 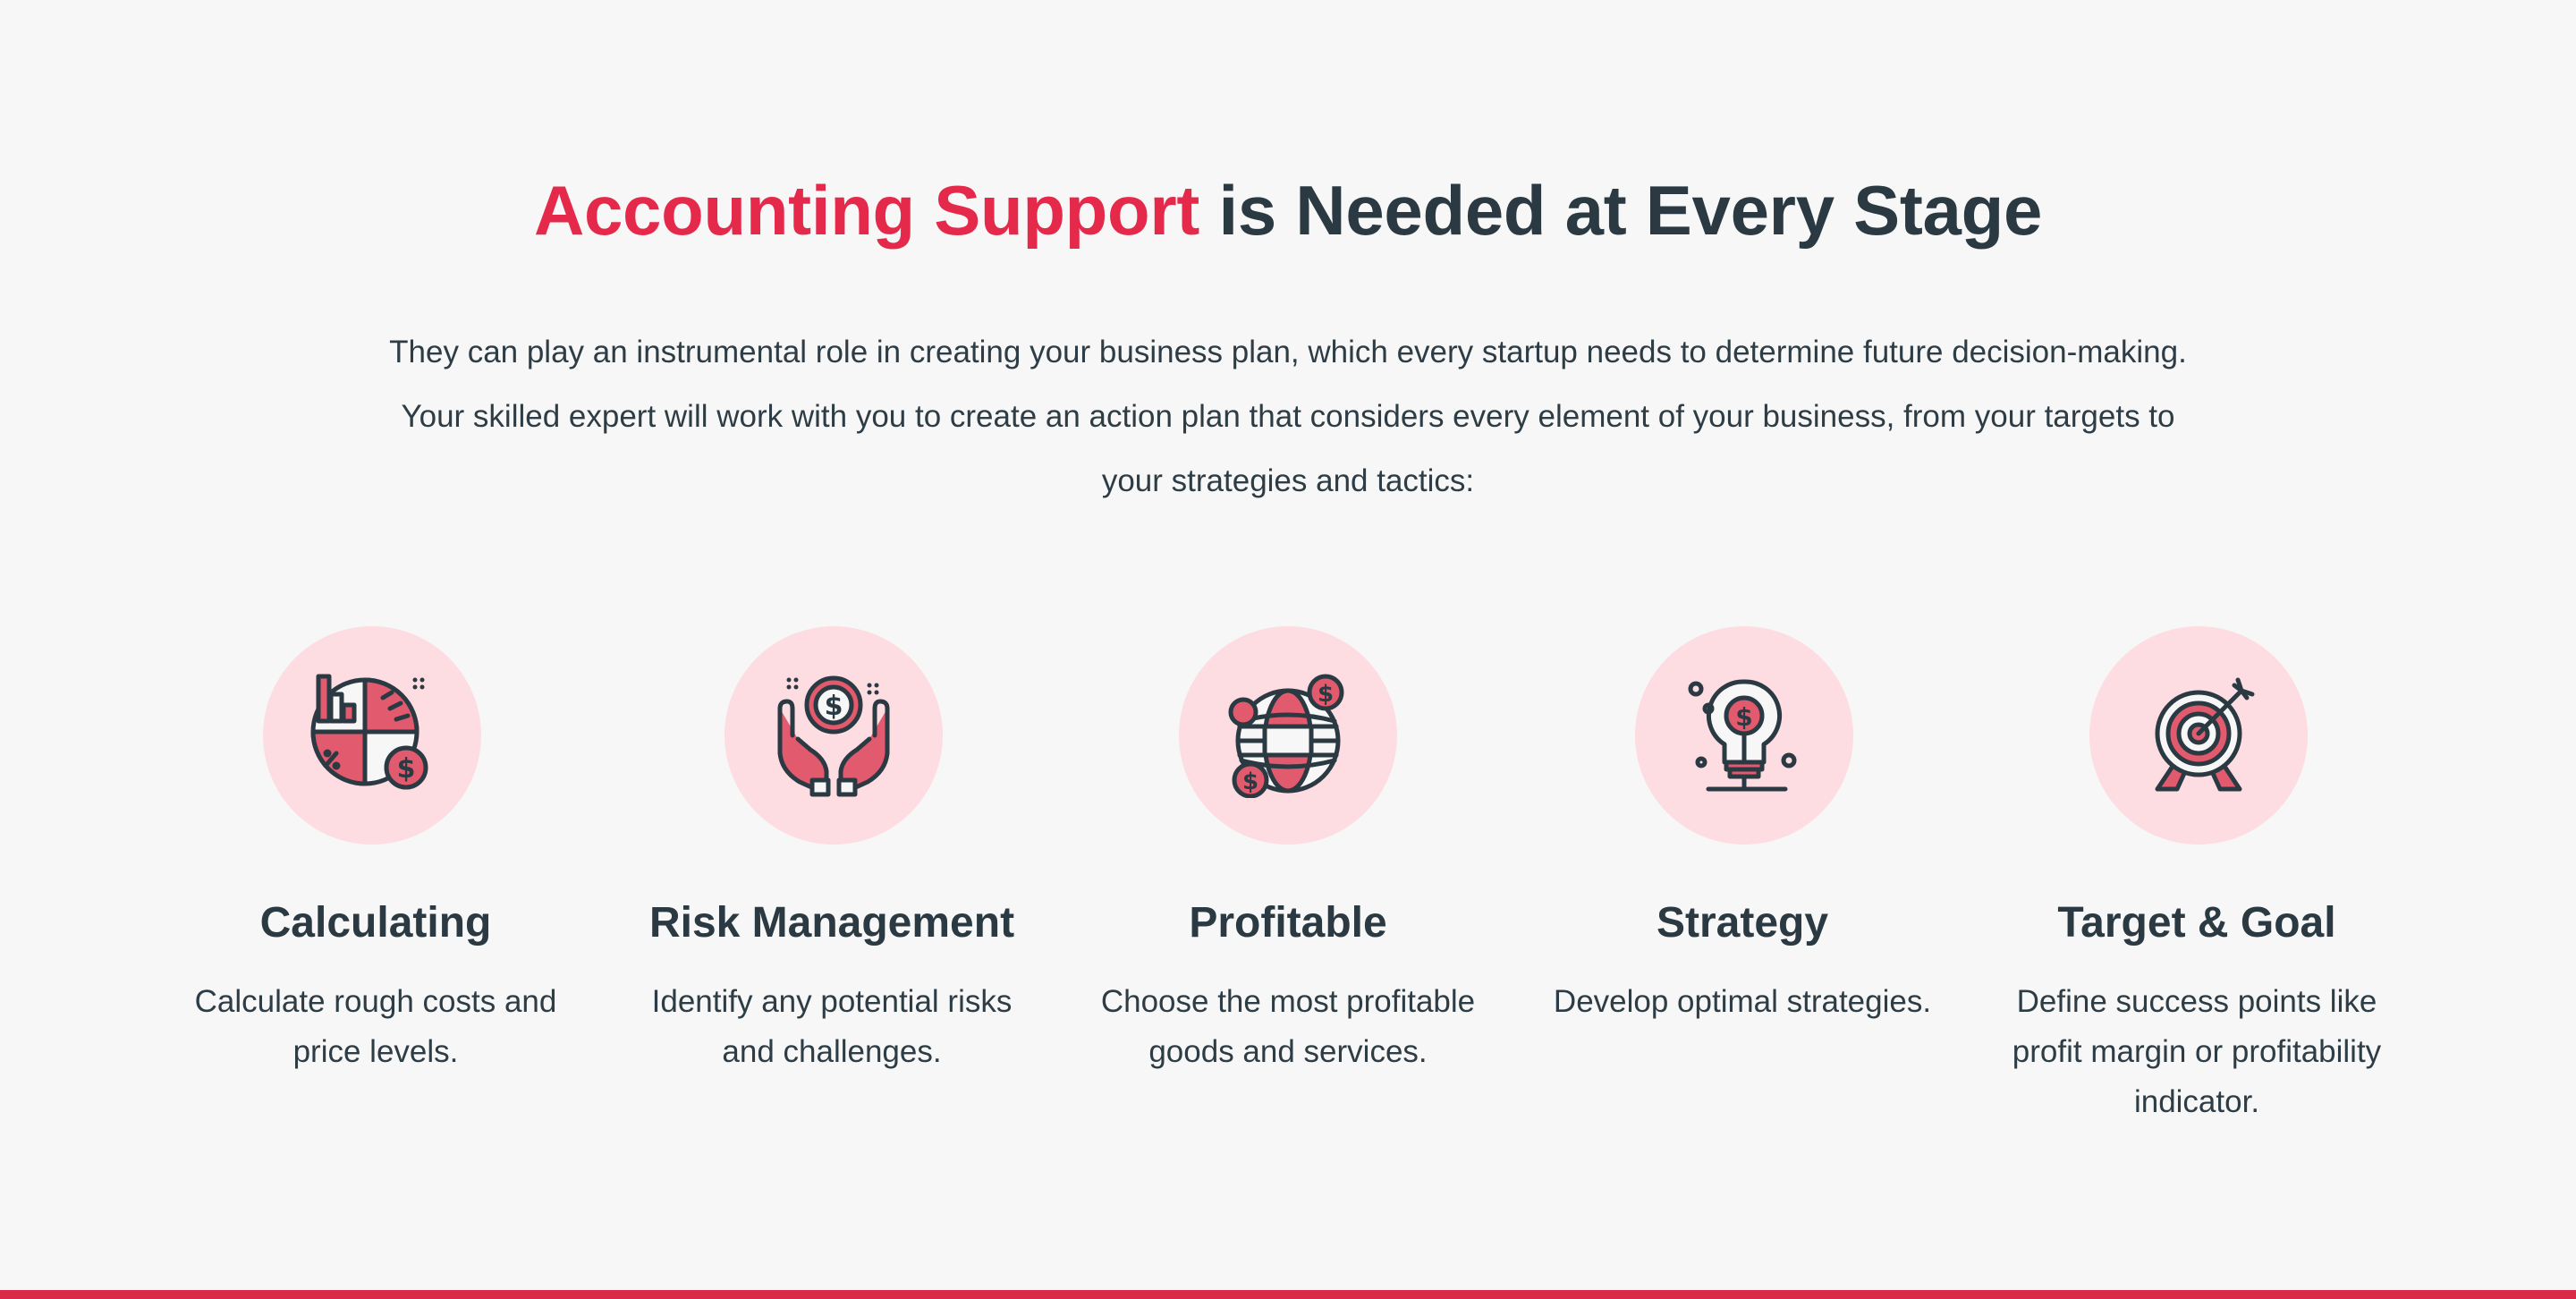 I want to click on globe-dollar-icon: $ $, so click(x=1286, y=736).